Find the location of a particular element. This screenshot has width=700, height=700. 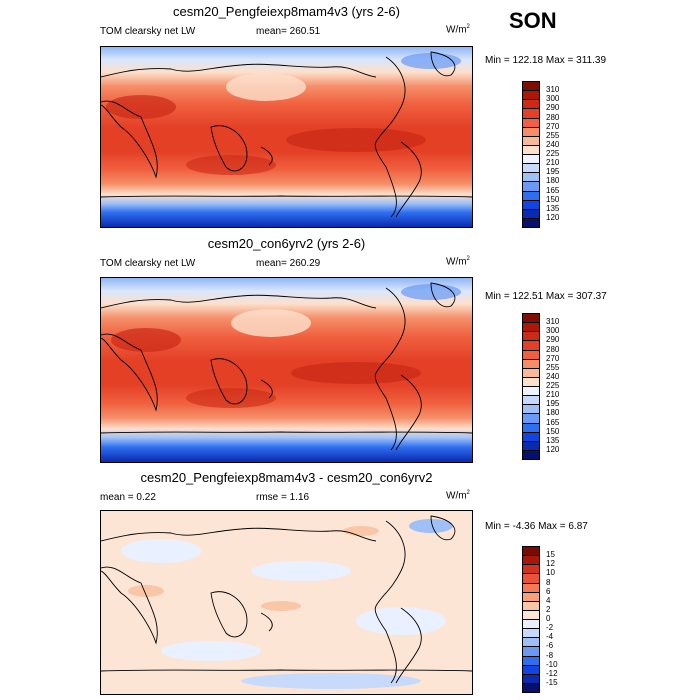

colorbar-1-tick-label: 240 is located at coordinates (553, 144).